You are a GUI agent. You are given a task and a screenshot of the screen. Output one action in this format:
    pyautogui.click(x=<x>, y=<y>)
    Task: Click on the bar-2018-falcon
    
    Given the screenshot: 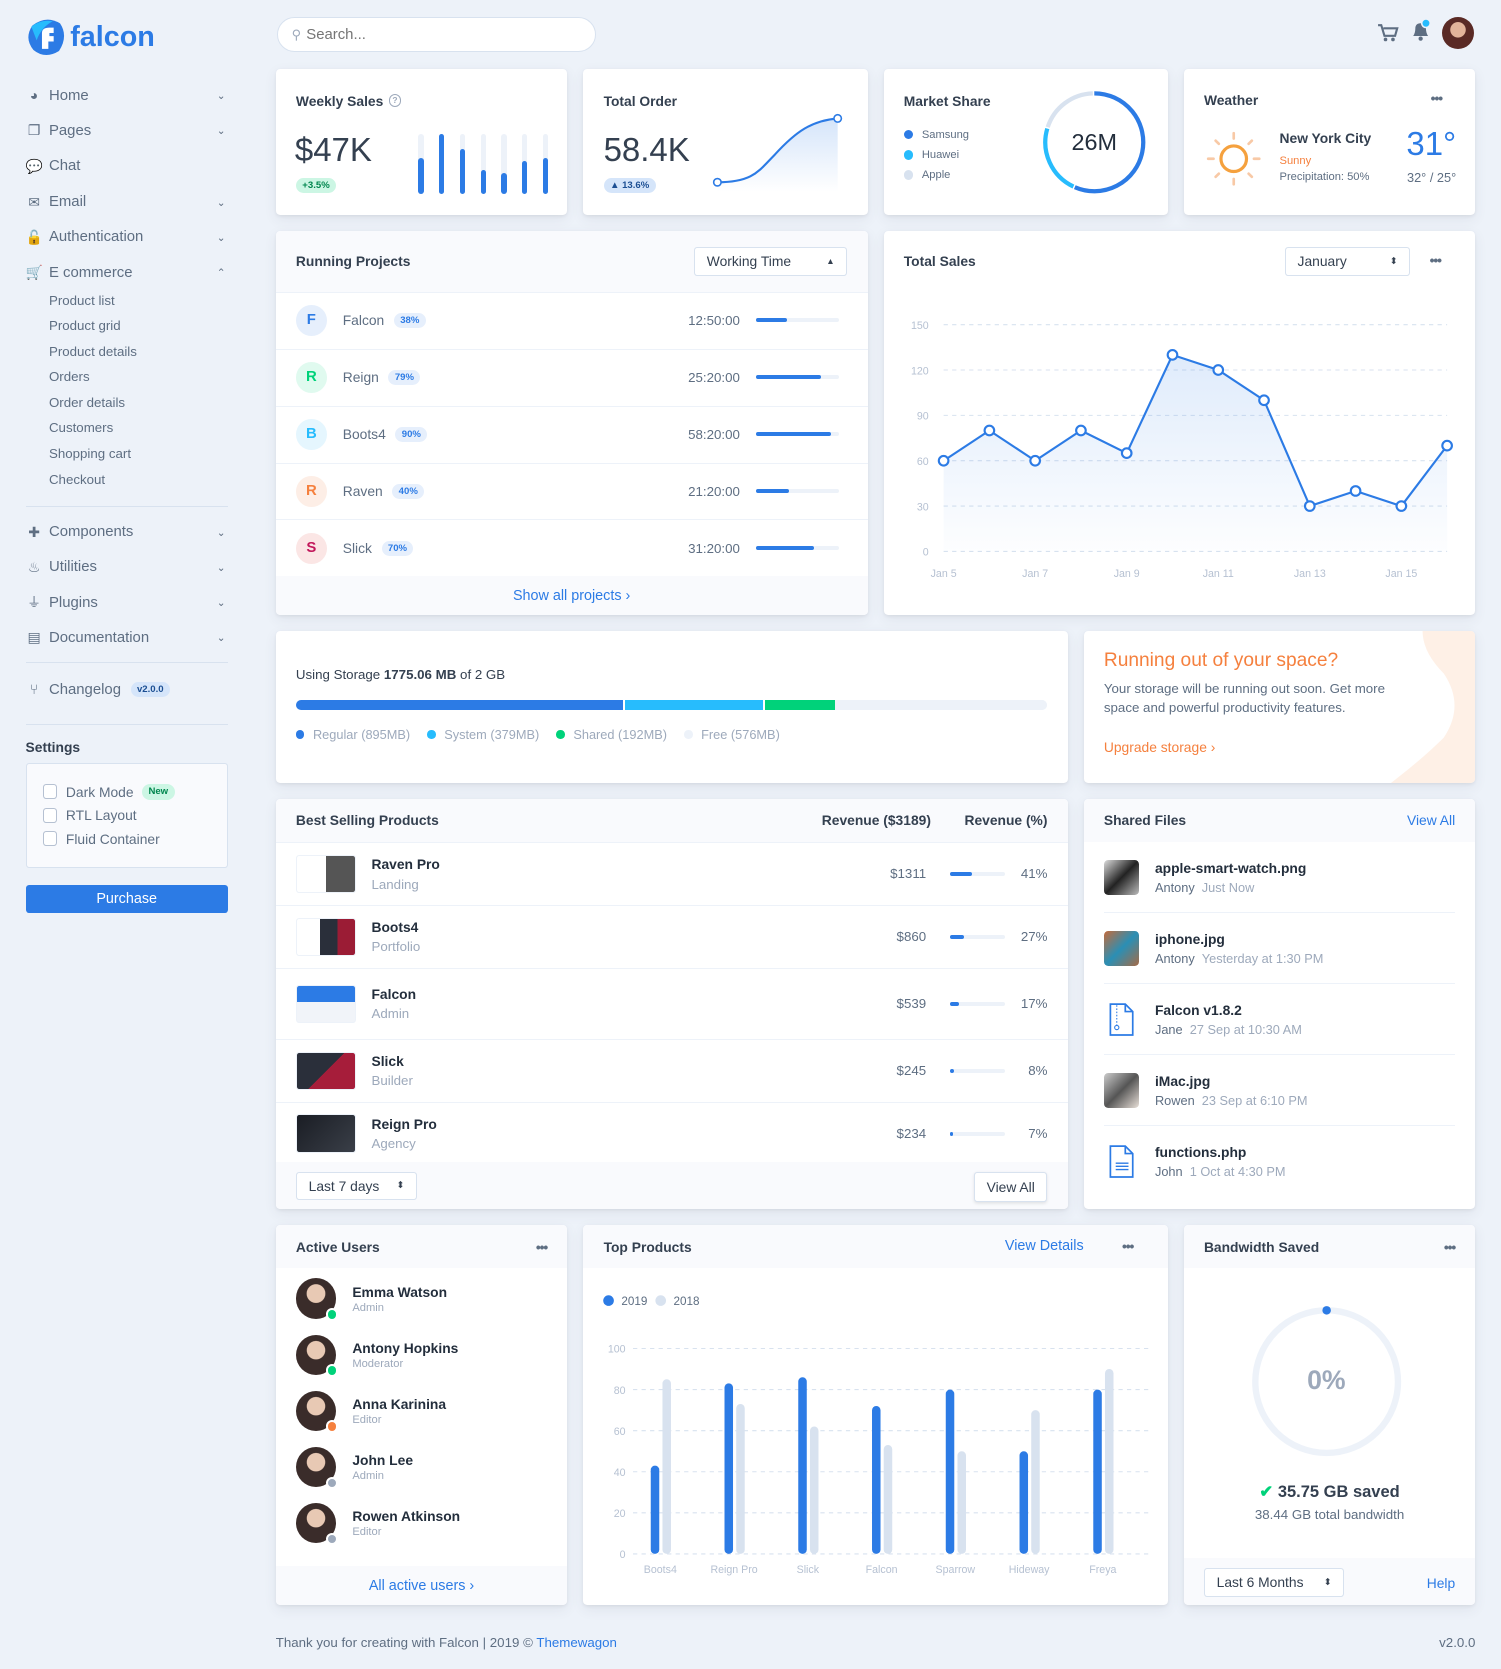 What is the action you would take?
    pyautogui.click(x=888, y=1500)
    